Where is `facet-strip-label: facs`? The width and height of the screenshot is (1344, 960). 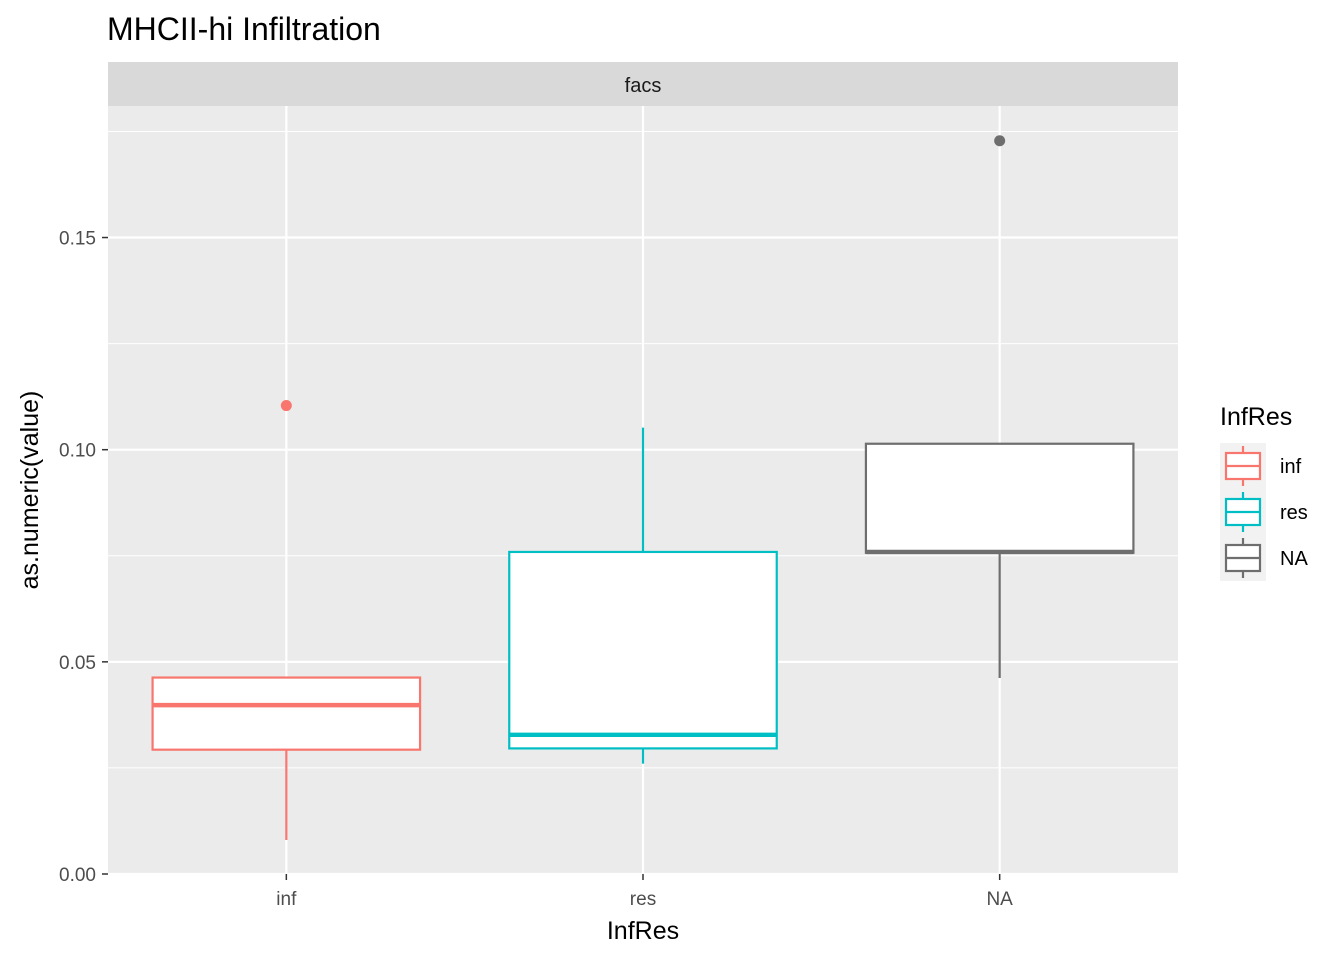
facet-strip-label: facs is located at coordinates (643, 86).